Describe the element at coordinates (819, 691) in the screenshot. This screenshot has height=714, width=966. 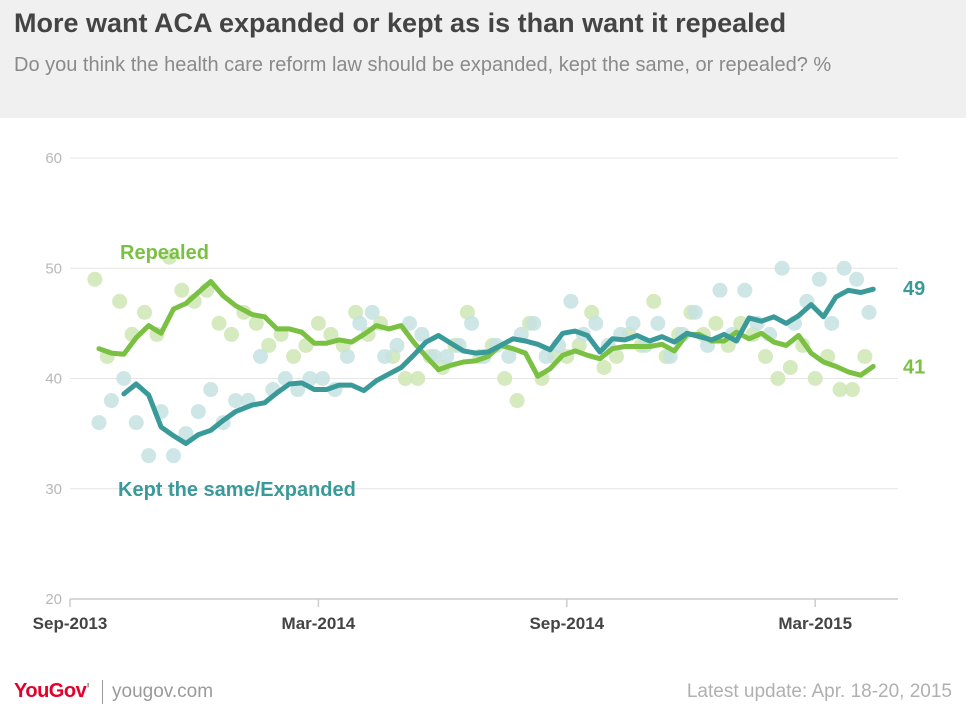
I see `latest-update: Latest update: Apr. 18-20, 2015` at that location.